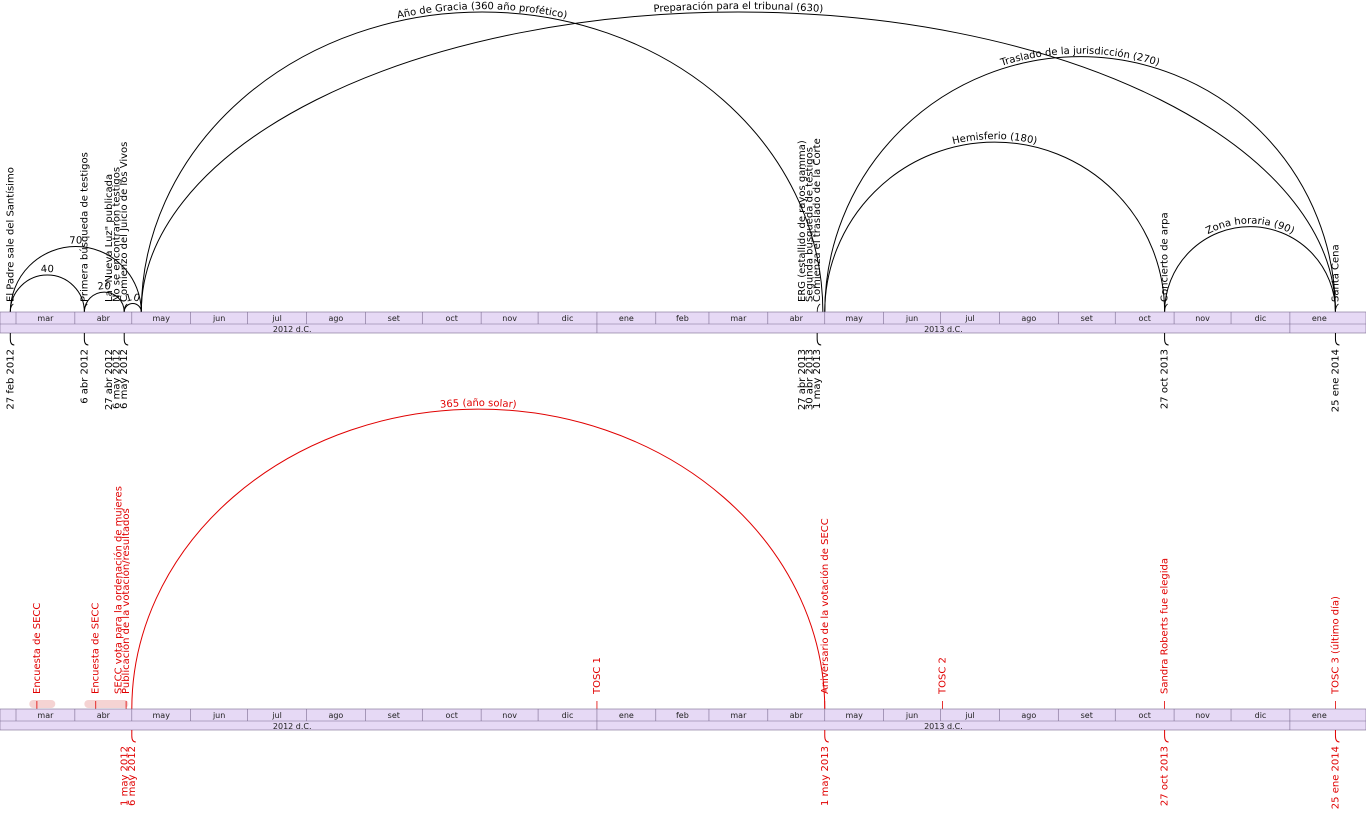  I want to click on year-label: 2012 d.C., so click(292, 726).